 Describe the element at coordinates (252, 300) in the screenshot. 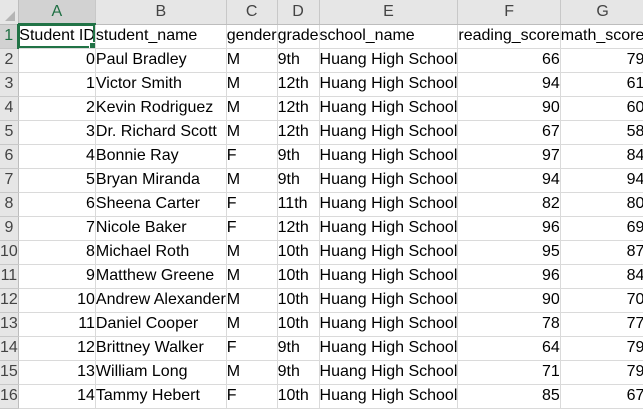

I see `cell-c12: M` at that location.